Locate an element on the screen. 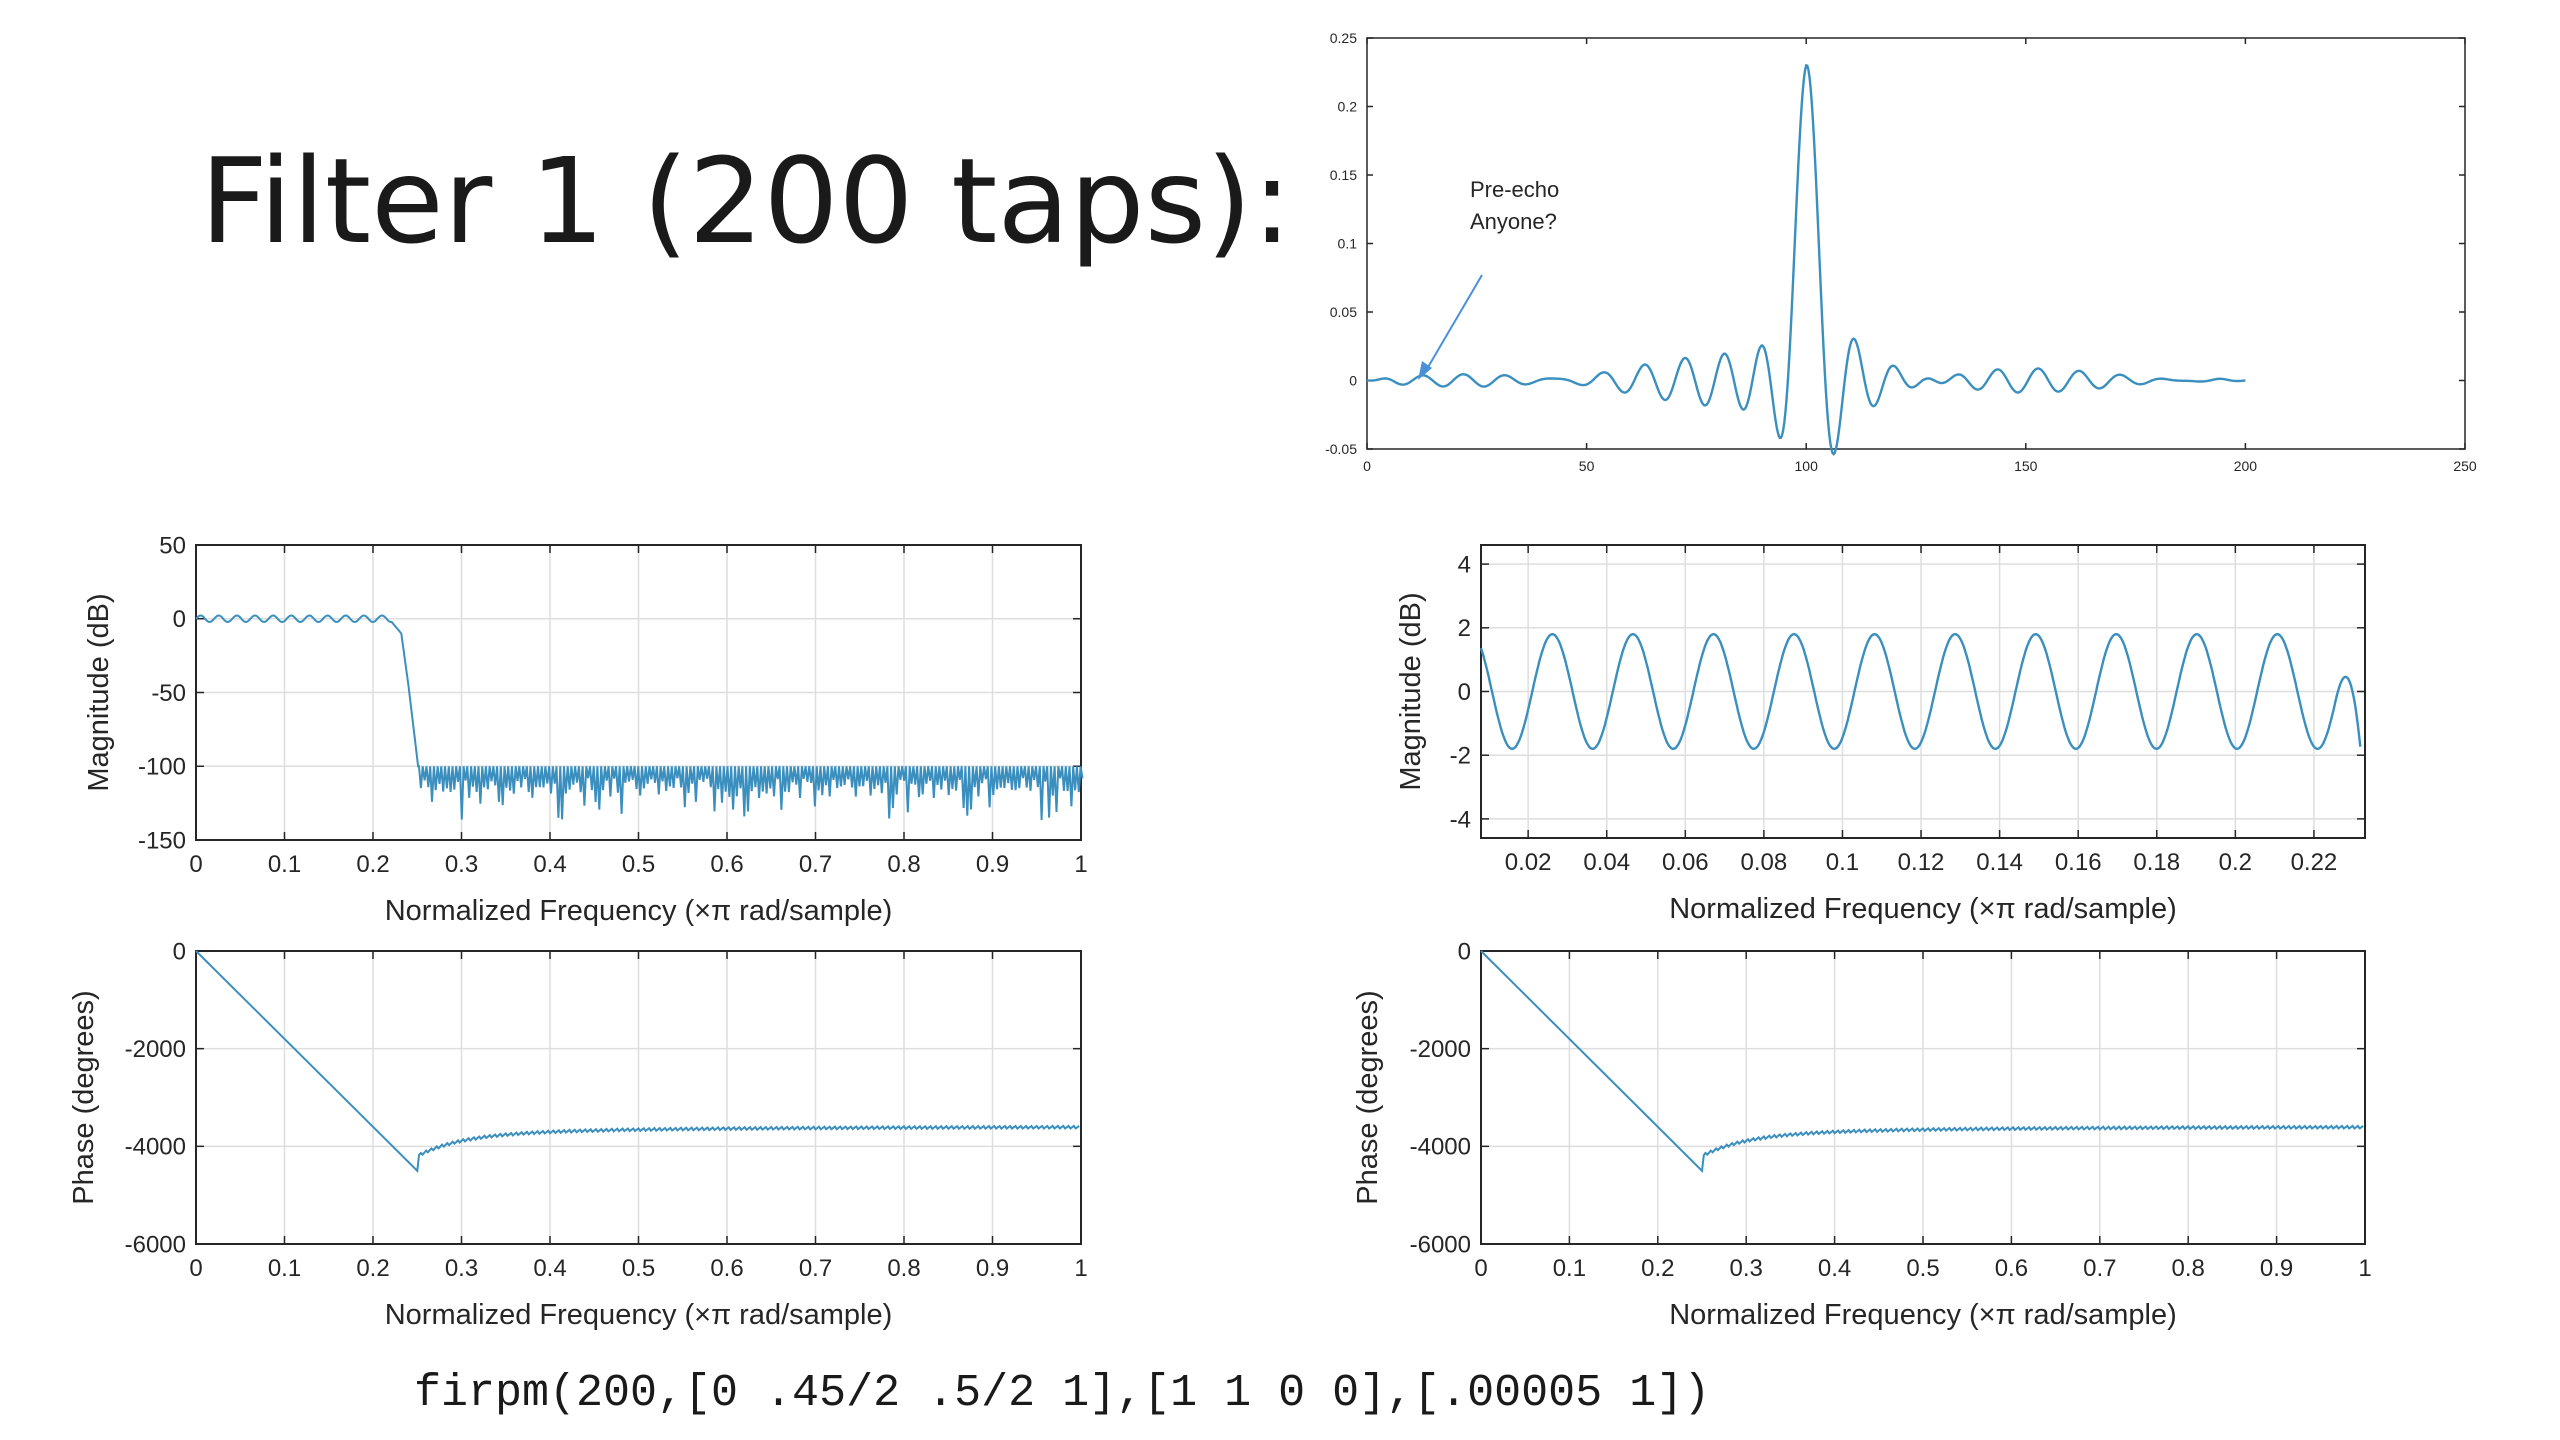  x-tick-label: 0.02 is located at coordinates (1528, 862).